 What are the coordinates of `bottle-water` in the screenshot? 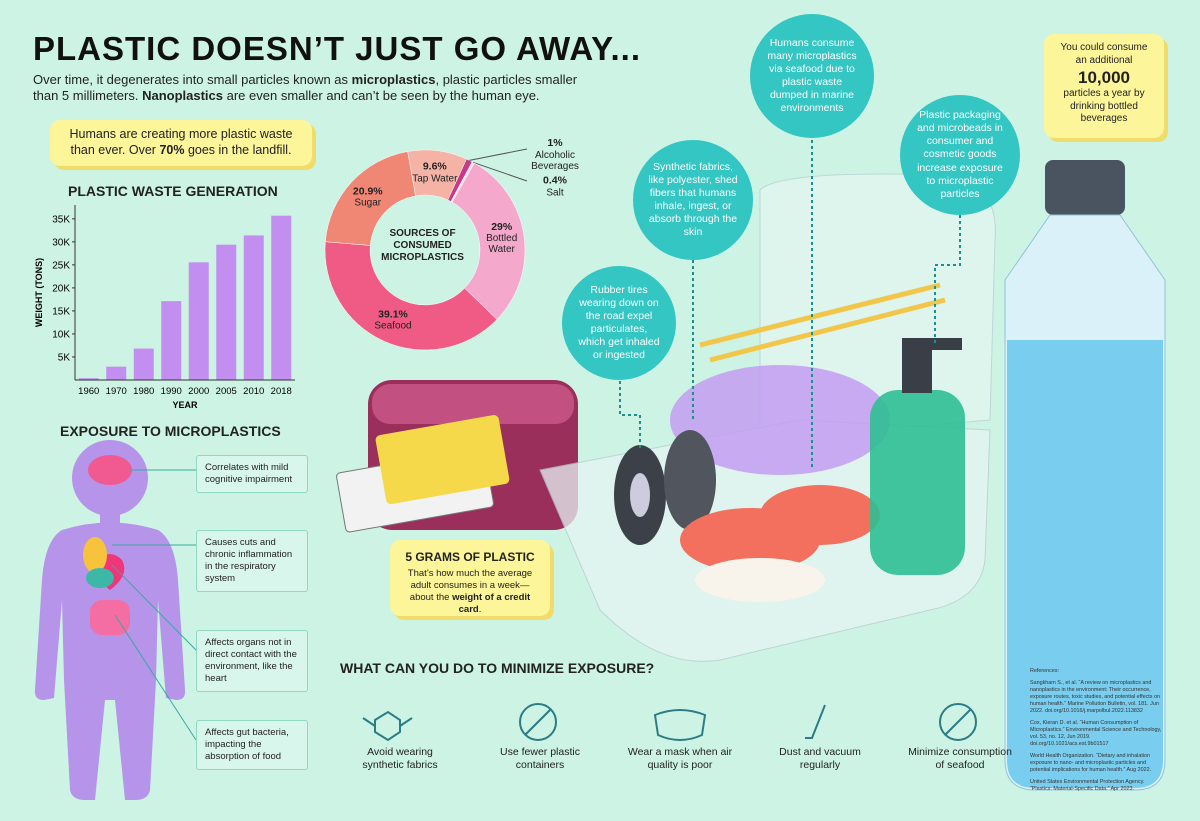 It's located at (1085, 564).